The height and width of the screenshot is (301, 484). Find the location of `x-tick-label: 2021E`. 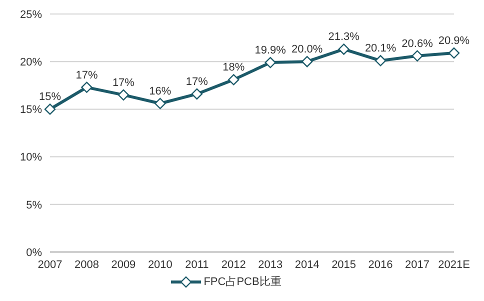

x-tick-label: 2021E is located at coordinates (454, 264).